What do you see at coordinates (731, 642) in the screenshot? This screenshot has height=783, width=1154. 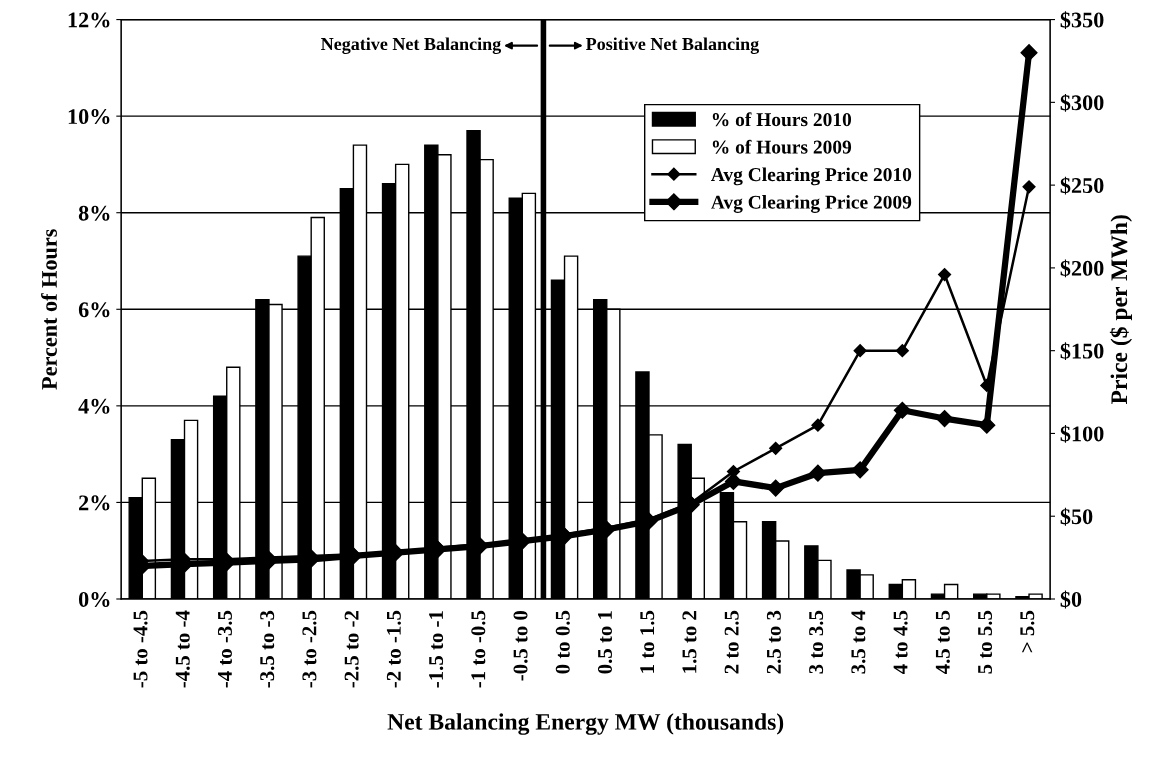 I see `x-tick-label: 2 to 2.5` at bounding box center [731, 642].